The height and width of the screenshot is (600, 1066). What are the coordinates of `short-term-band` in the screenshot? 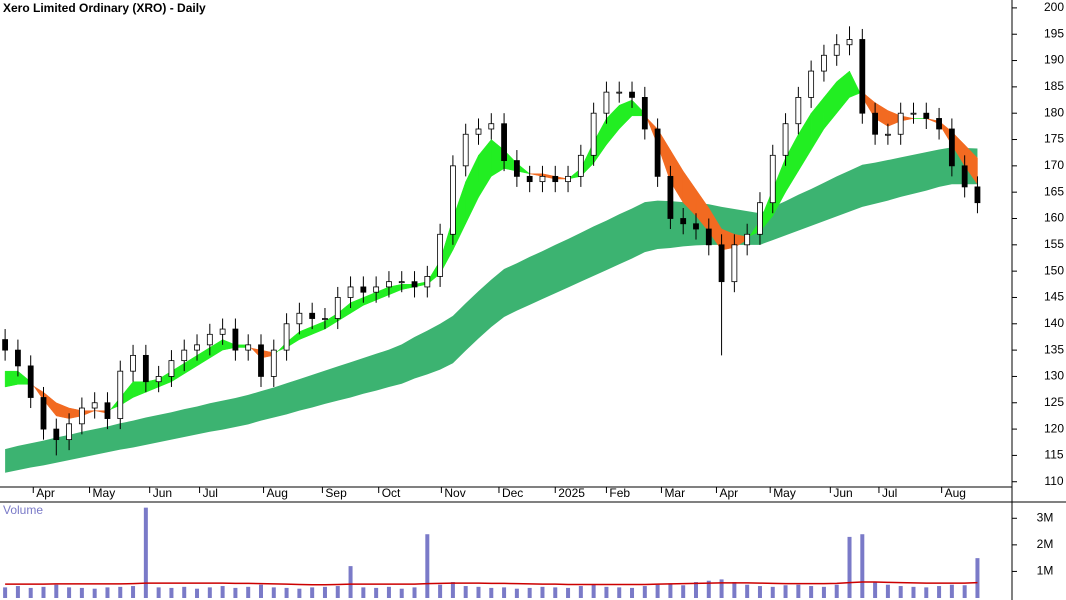 It's located at (11, 379).